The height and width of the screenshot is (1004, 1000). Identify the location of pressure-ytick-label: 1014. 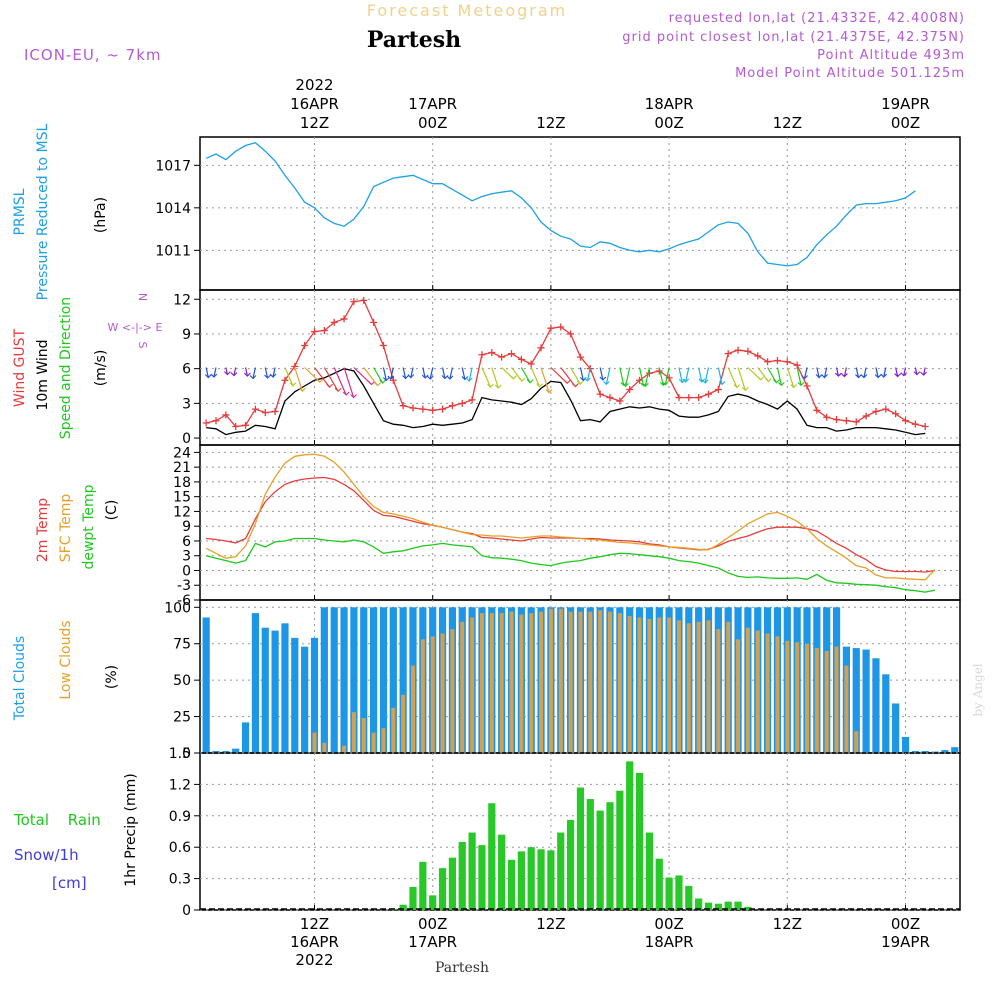
(173, 209).